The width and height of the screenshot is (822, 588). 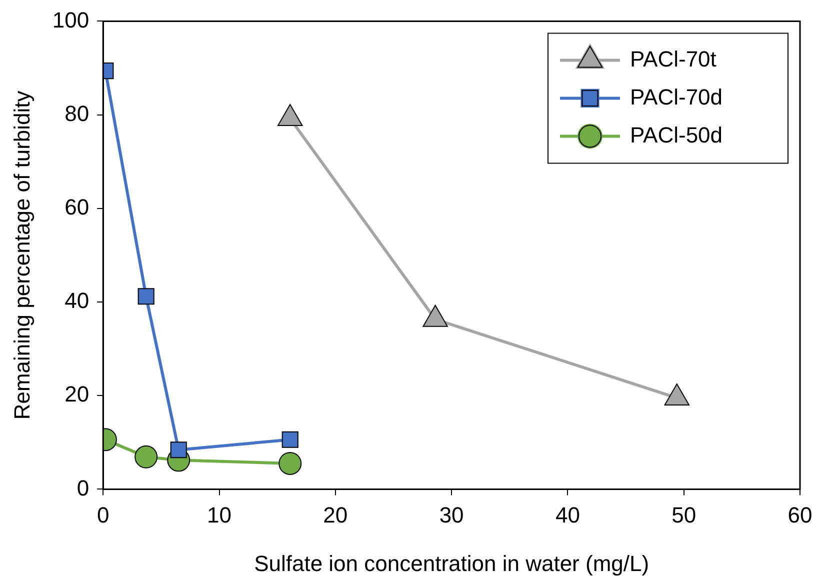 I want to click on y-tick-label: 20, so click(x=77, y=394).